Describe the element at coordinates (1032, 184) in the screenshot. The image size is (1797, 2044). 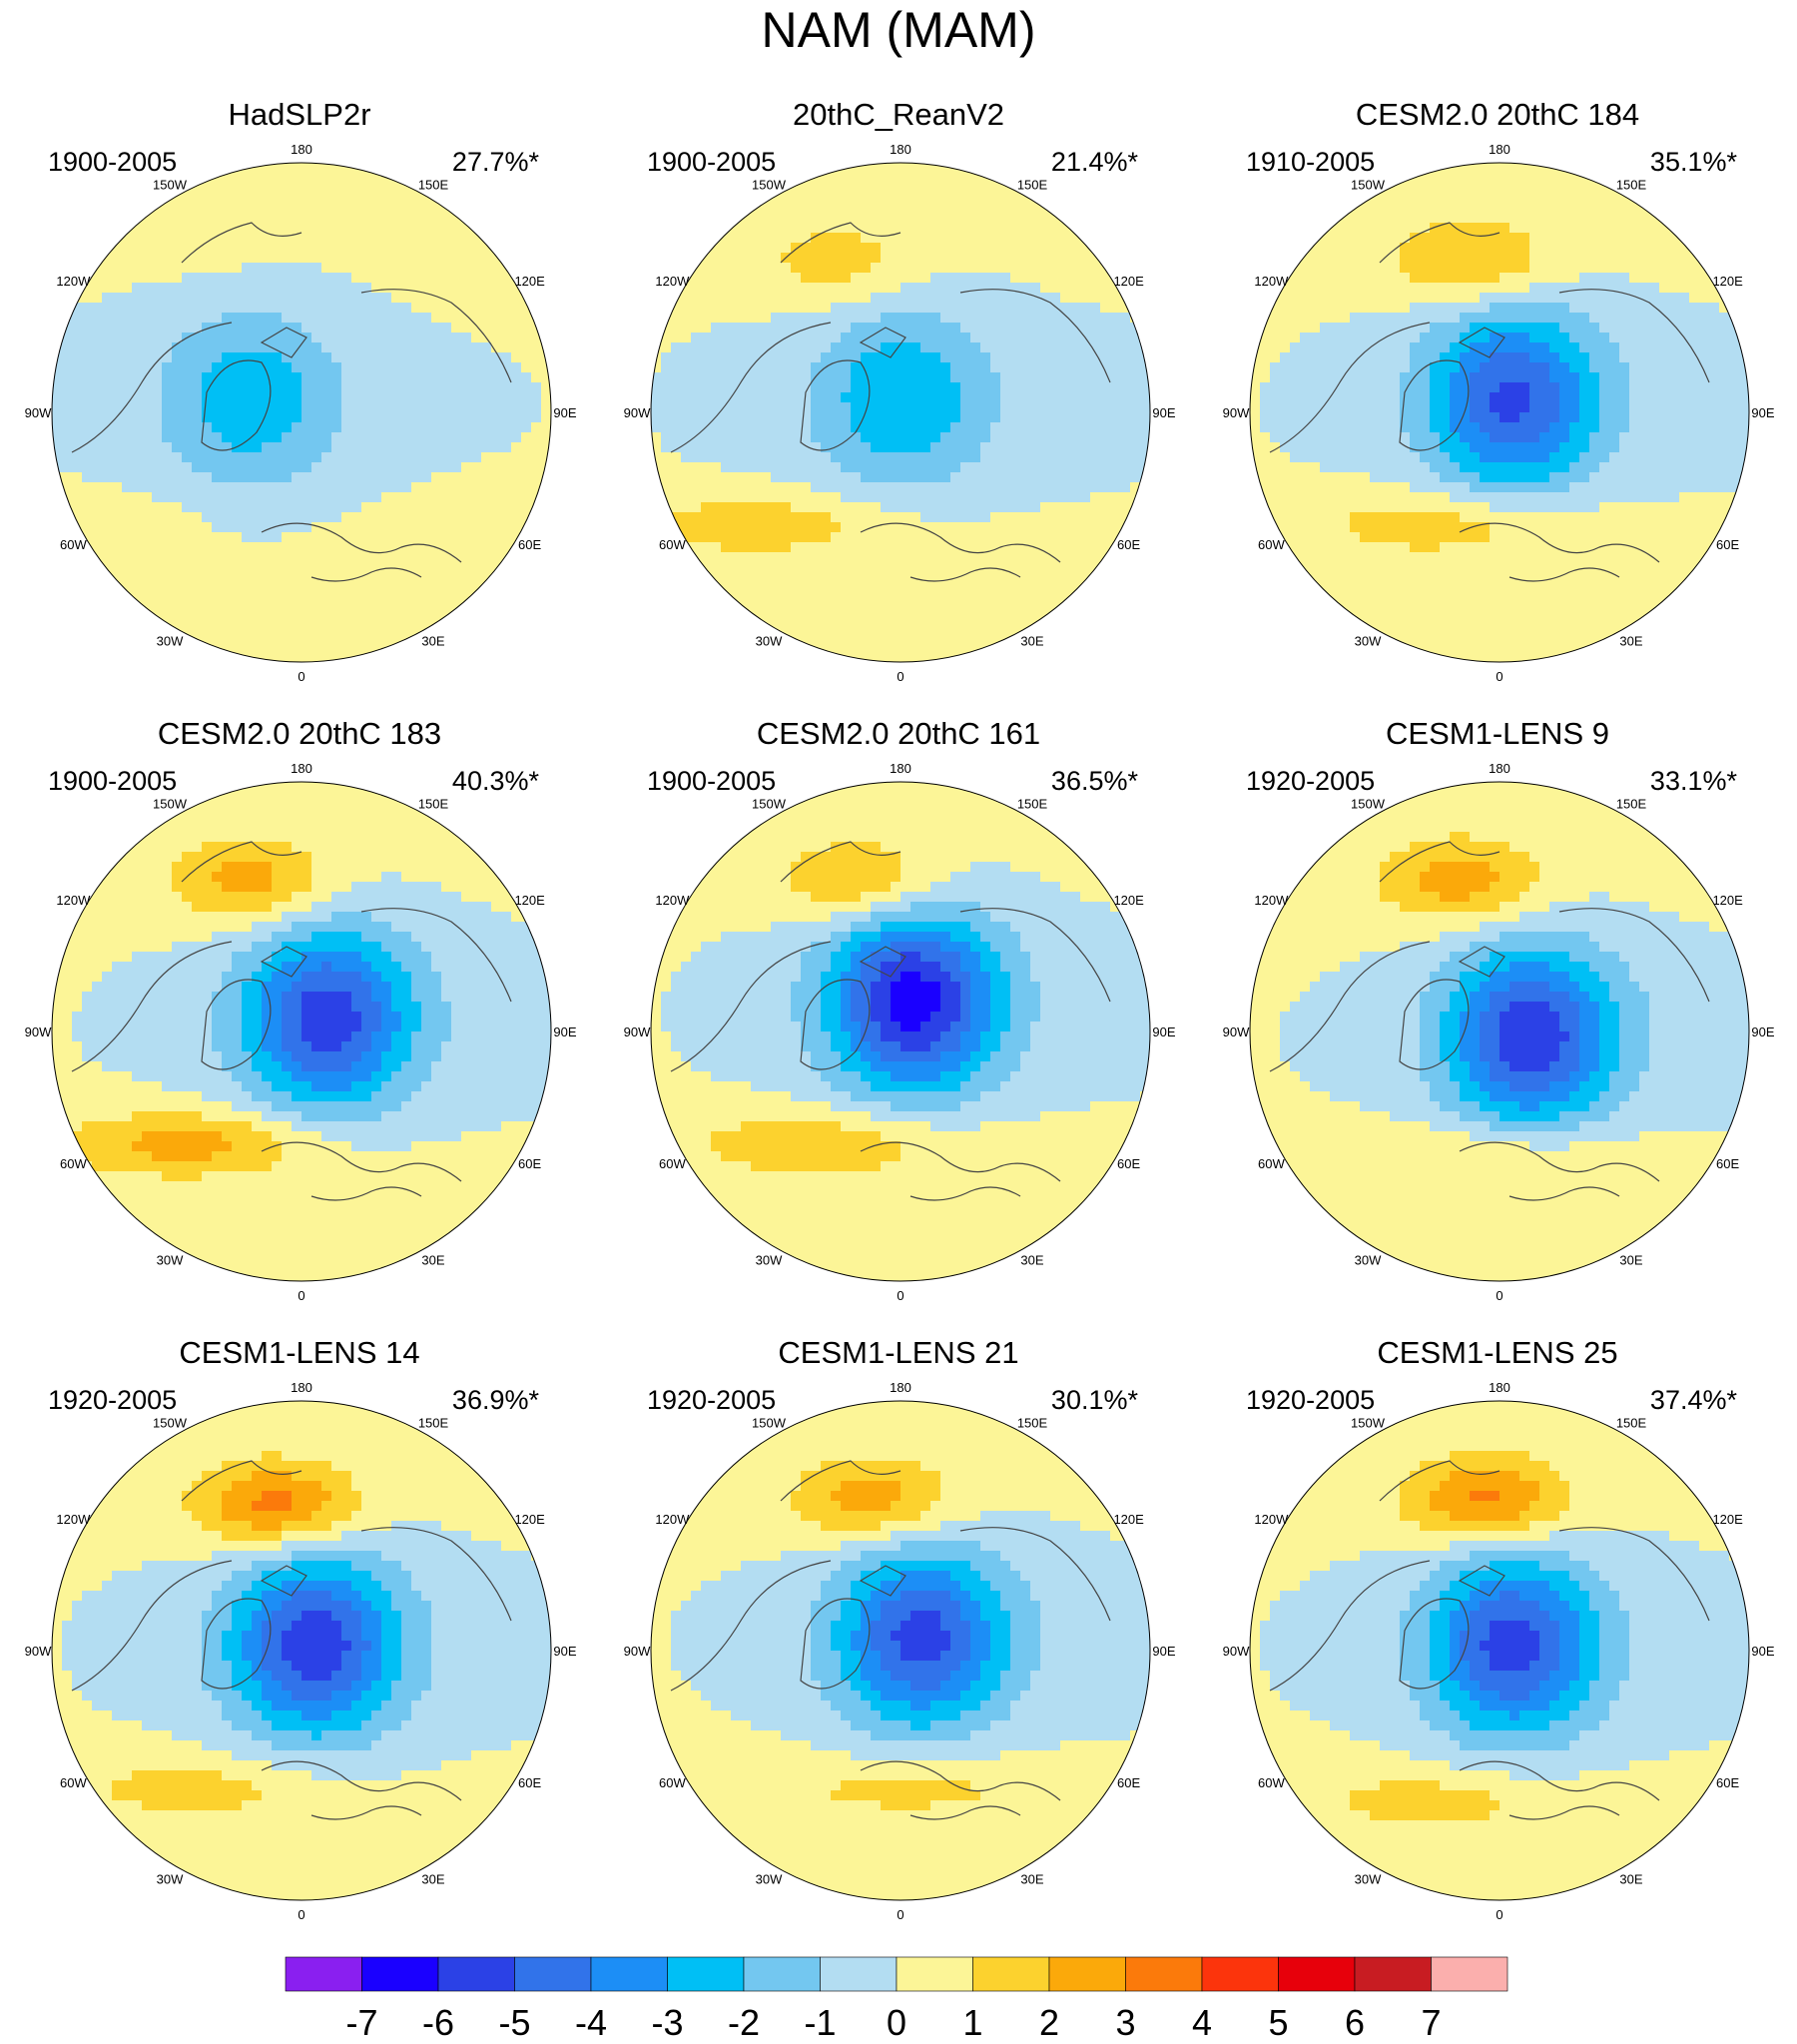
I see `longitude-label: 150E` at that location.